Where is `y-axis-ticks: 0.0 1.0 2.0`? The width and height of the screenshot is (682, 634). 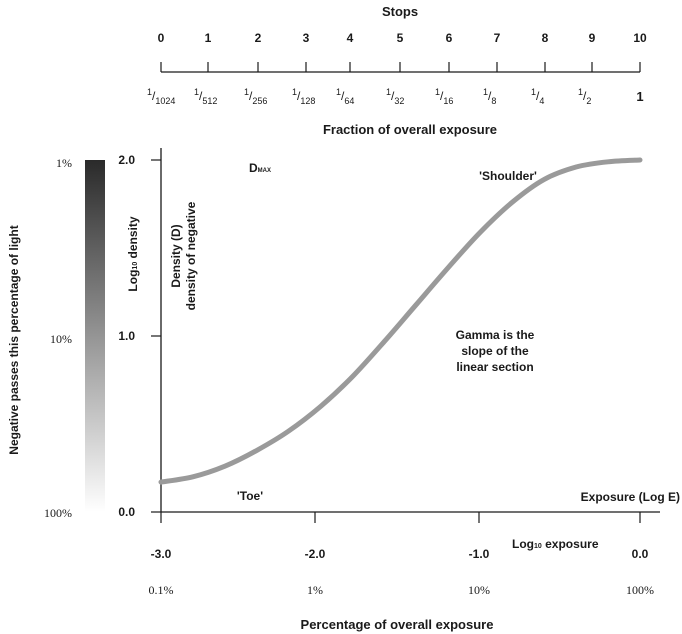 y-axis-ticks: 0.0 1.0 2.0 is located at coordinates (139, 336).